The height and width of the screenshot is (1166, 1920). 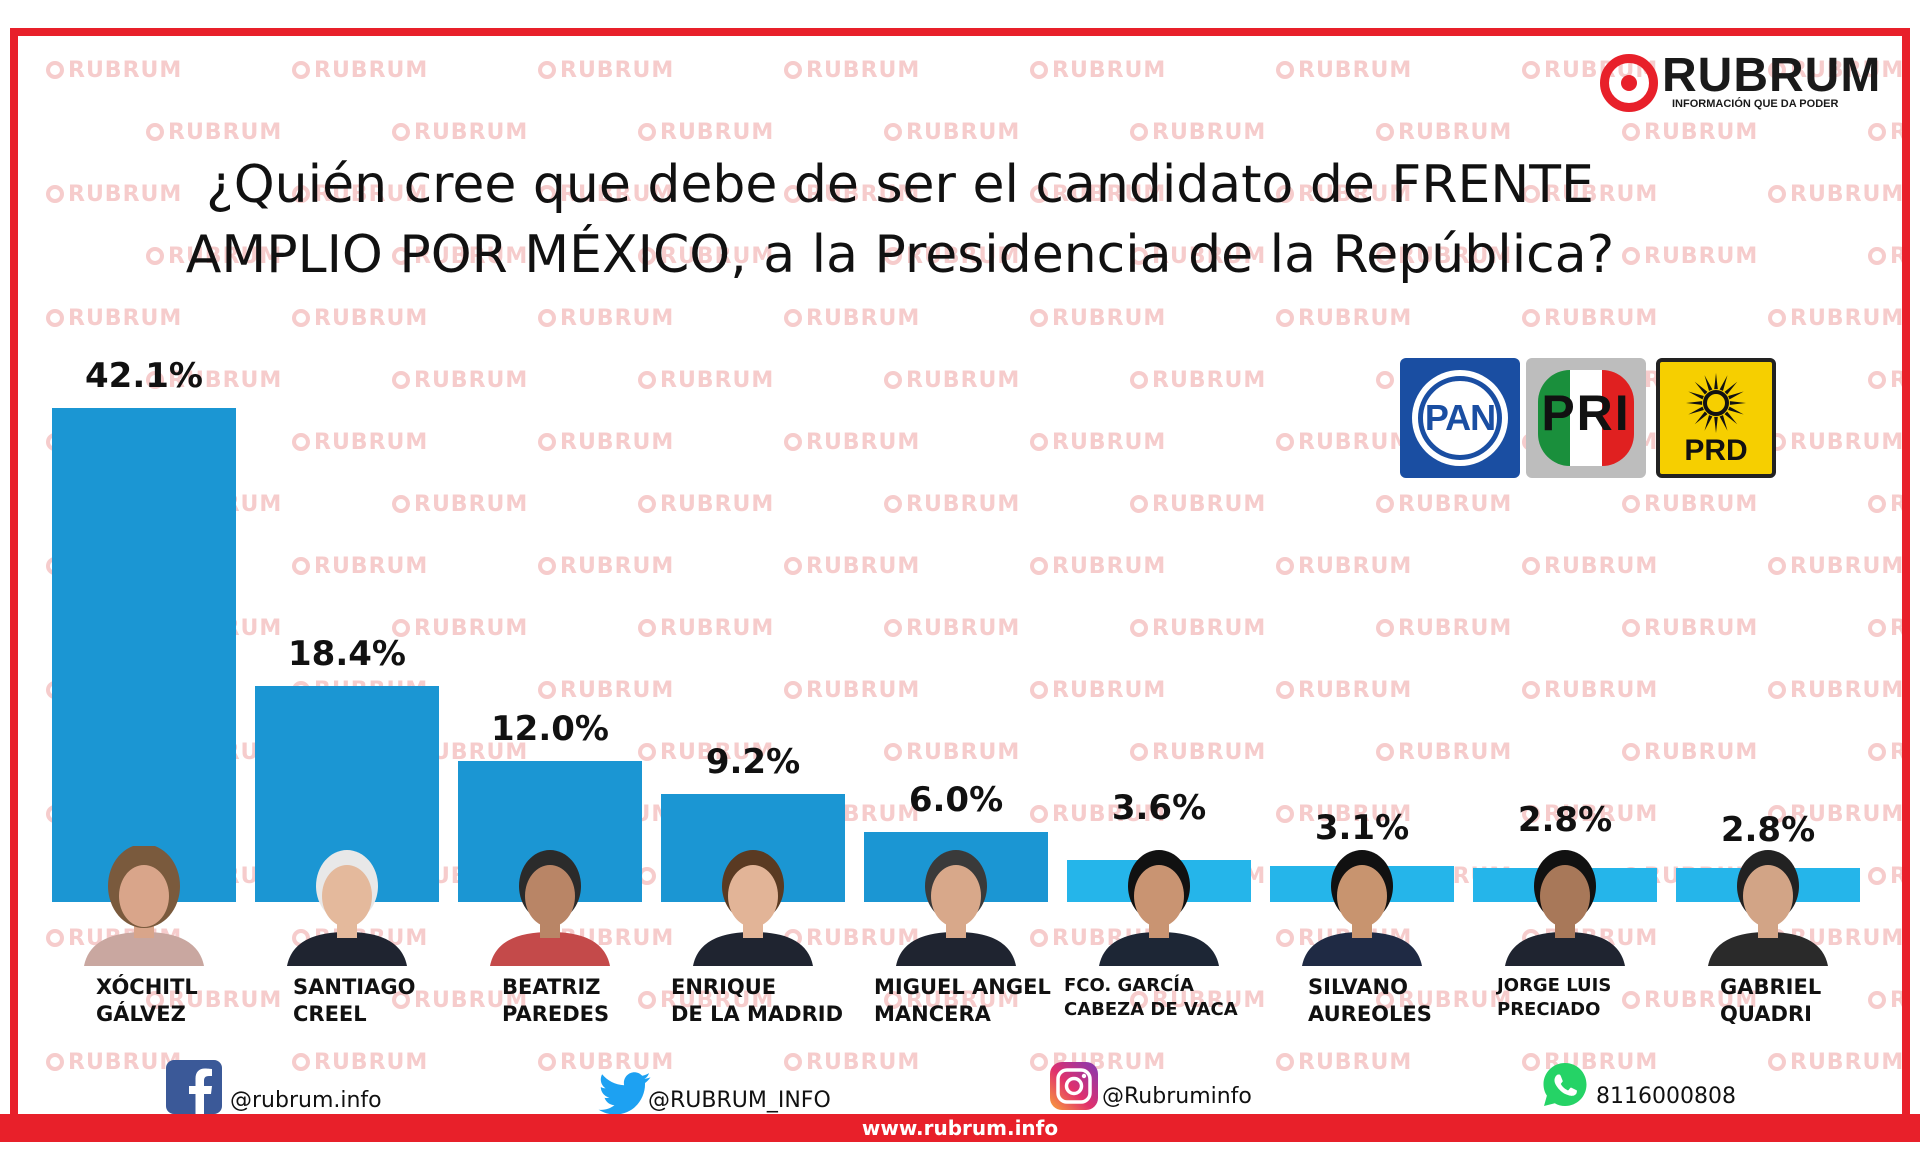 I want to click on rubrum-logo: RUBRUM INFORMACIÓN QUE DA PODER, so click(x=1750, y=81).